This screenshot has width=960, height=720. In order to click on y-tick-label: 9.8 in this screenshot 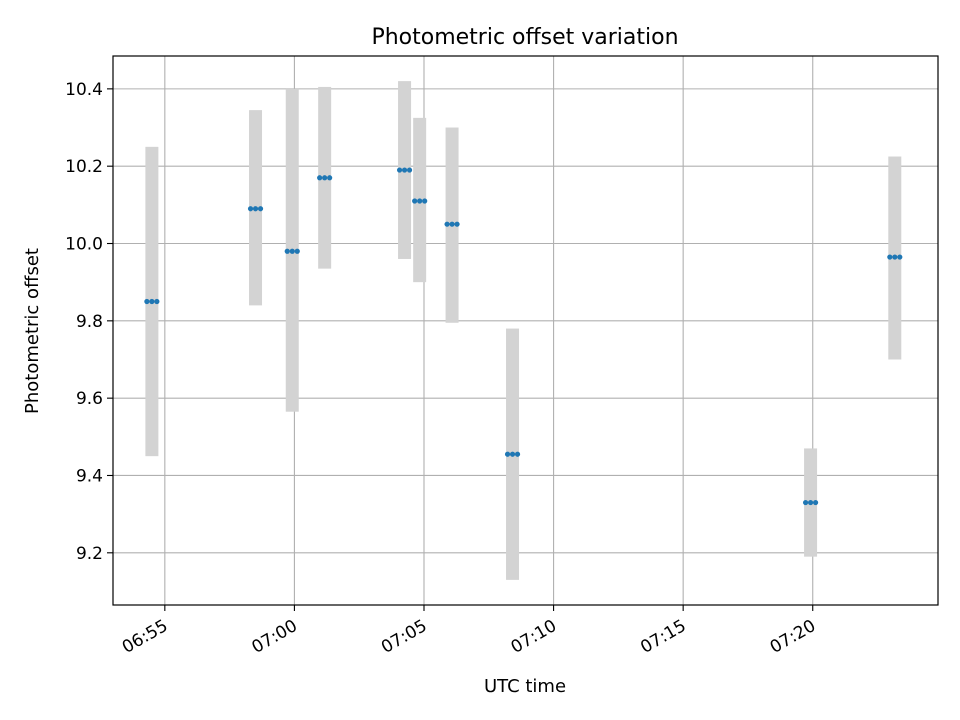, I will do `click(89, 322)`.